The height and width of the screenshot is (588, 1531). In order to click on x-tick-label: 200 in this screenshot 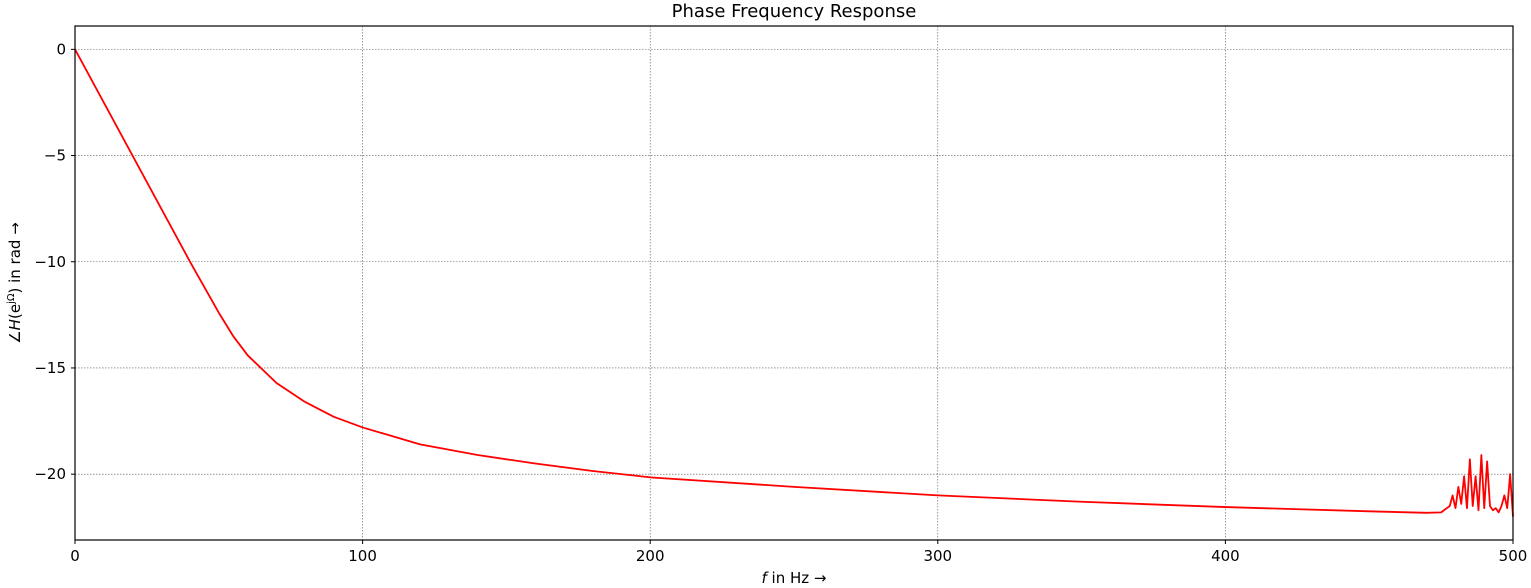, I will do `click(650, 556)`.